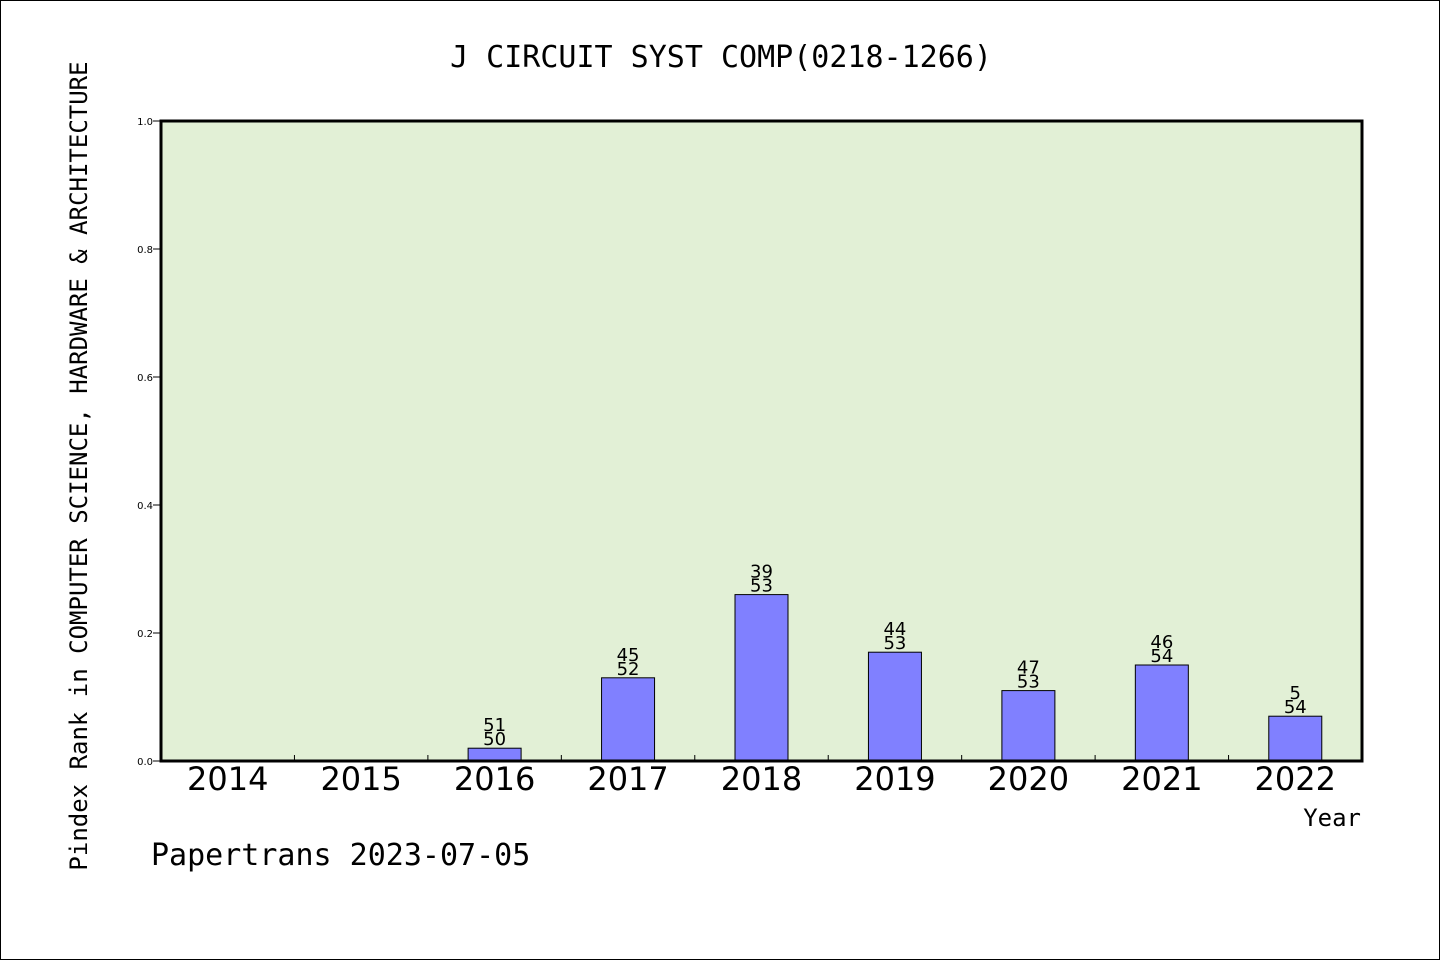  What do you see at coordinates (894, 706) in the screenshot?
I see `bar-2019` at bounding box center [894, 706].